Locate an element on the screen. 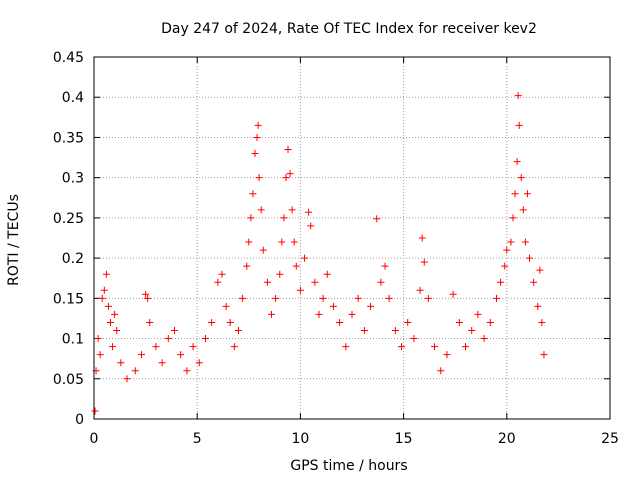 The image size is (640, 480). y-tick-label: 0.35 is located at coordinates (68, 138).